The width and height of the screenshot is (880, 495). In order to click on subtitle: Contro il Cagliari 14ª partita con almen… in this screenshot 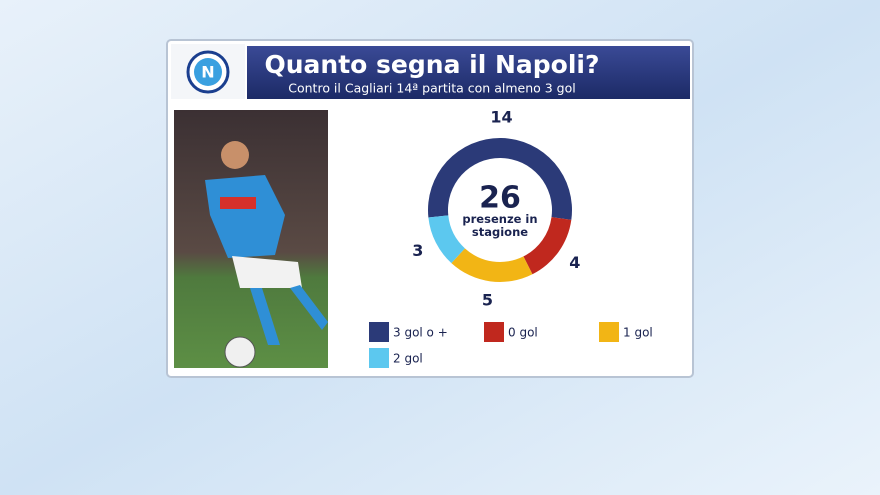, I will do `click(431, 88)`.